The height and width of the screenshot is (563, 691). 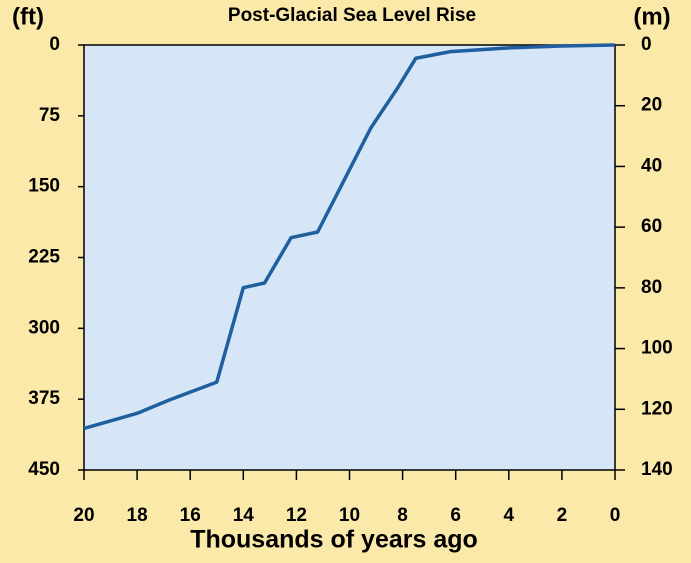 I want to click on y2-tick-label: 60, so click(x=651, y=226).